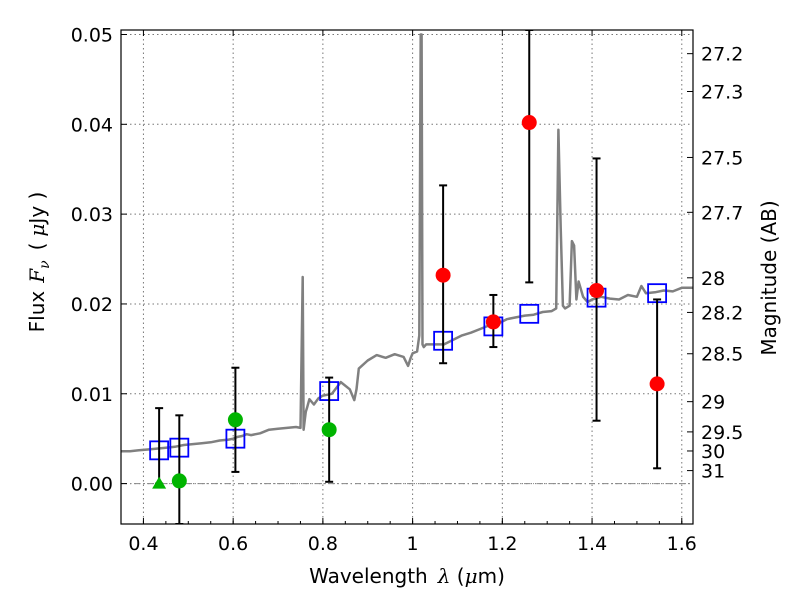 Image resolution: width=800 pixels, height=600 pixels. Describe the element at coordinates (92, 215) in the screenshot. I see `y-tick-label: 0.03` at that location.